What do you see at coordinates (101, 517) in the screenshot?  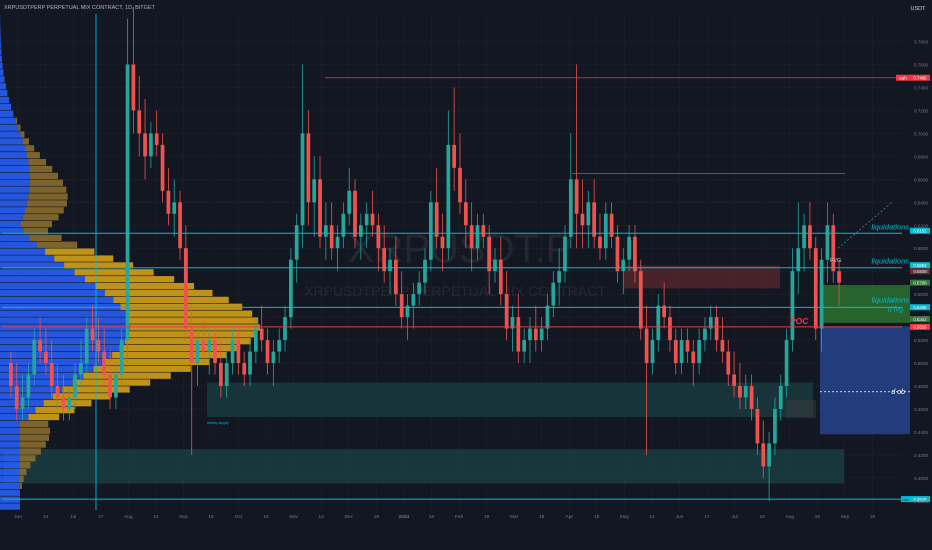 I see `x-tick-label: 17` at bounding box center [101, 517].